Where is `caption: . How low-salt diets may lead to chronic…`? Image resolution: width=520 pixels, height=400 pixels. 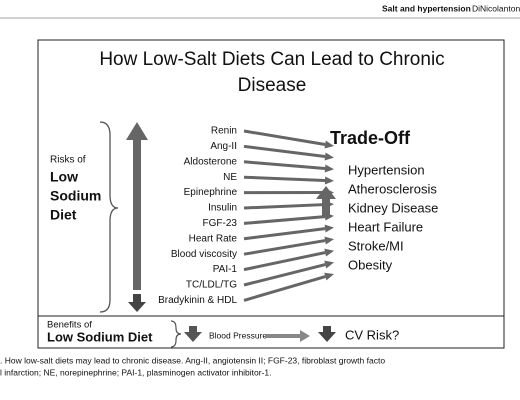
caption: . How low-salt diets may lead to chronic… is located at coordinates (192, 360).